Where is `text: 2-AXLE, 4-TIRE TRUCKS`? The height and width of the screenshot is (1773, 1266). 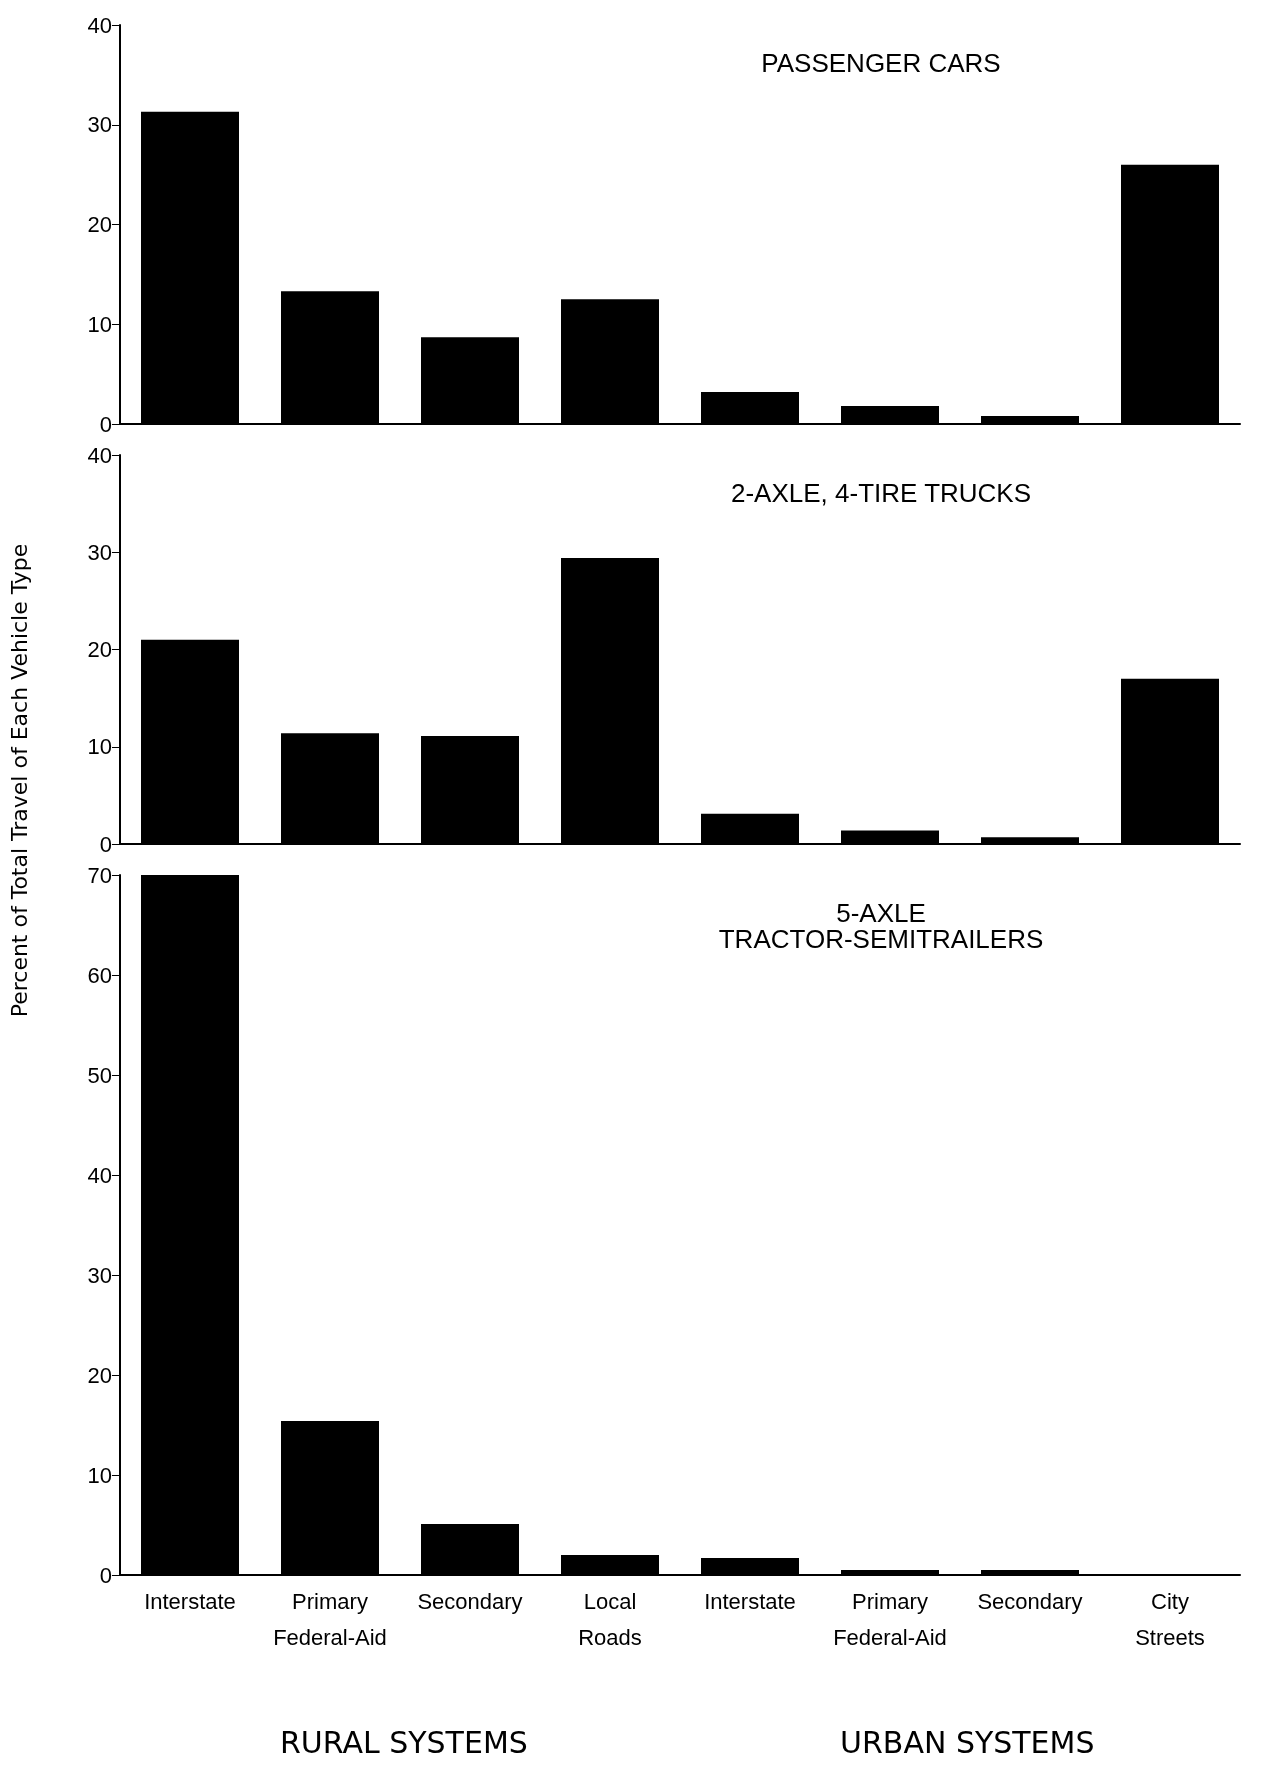 text: 2-AXLE, 4-TIRE TRUCKS is located at coordinates (881, 493).